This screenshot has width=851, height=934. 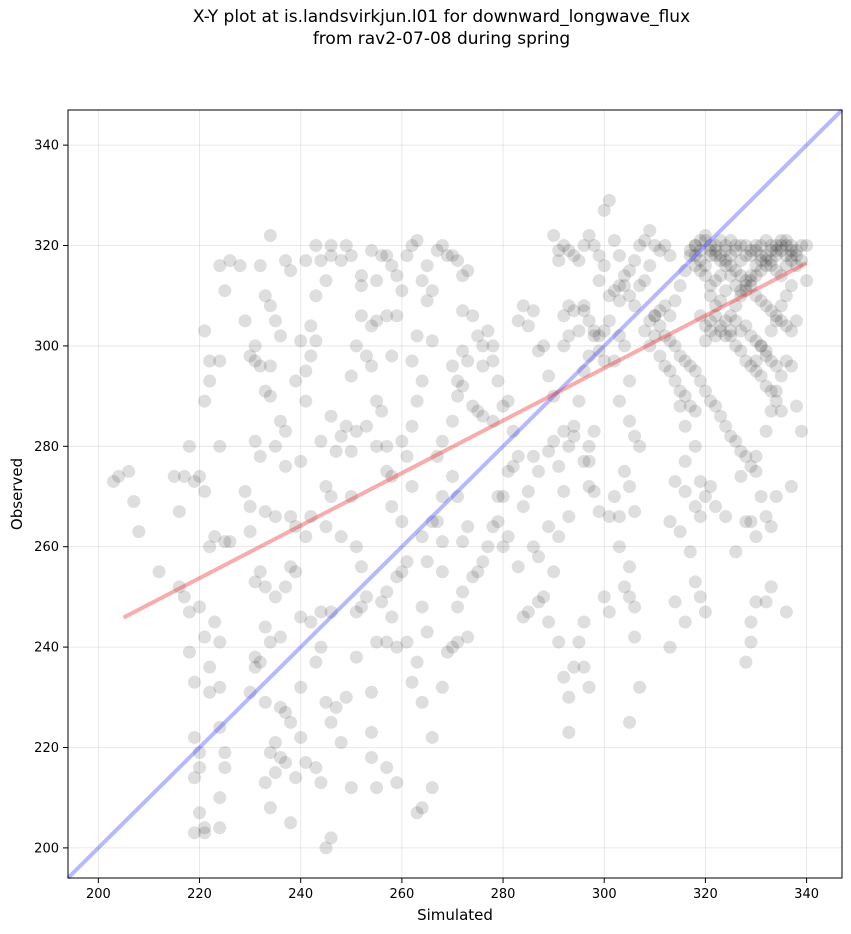 What do you see at coordinates (46, 447) in the screenshot?
I see `y-tick-label: 280` at bounding box center [46, 447].